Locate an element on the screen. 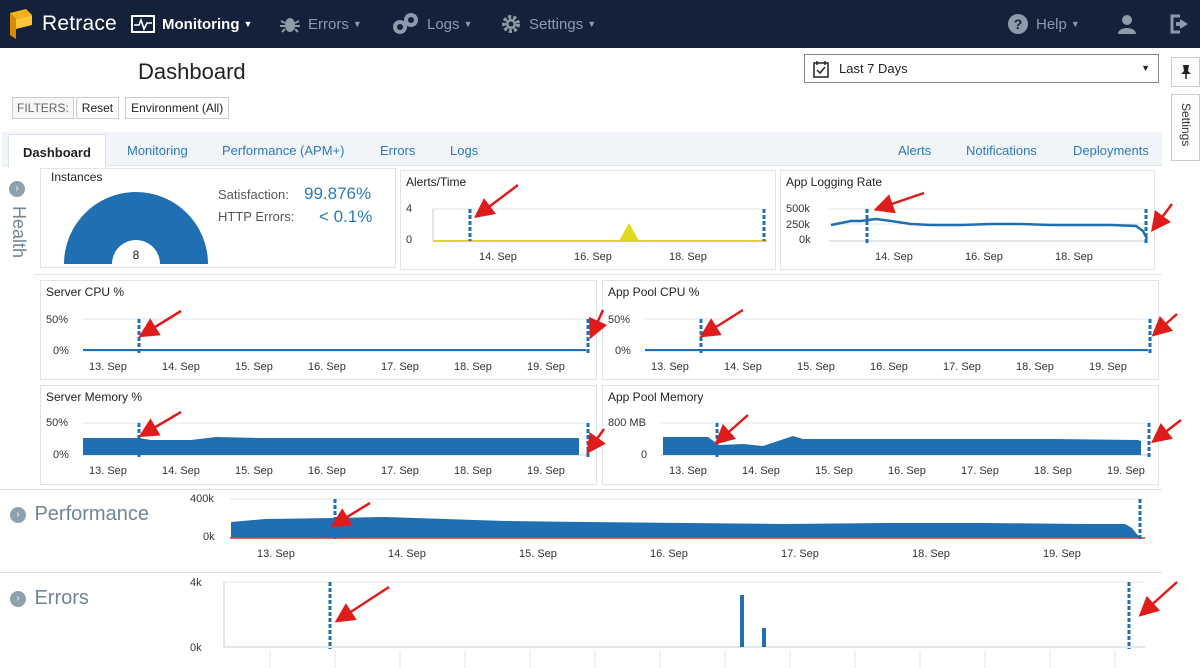  errors-section-toggle: › Errors is located at coordinates (49, 598).